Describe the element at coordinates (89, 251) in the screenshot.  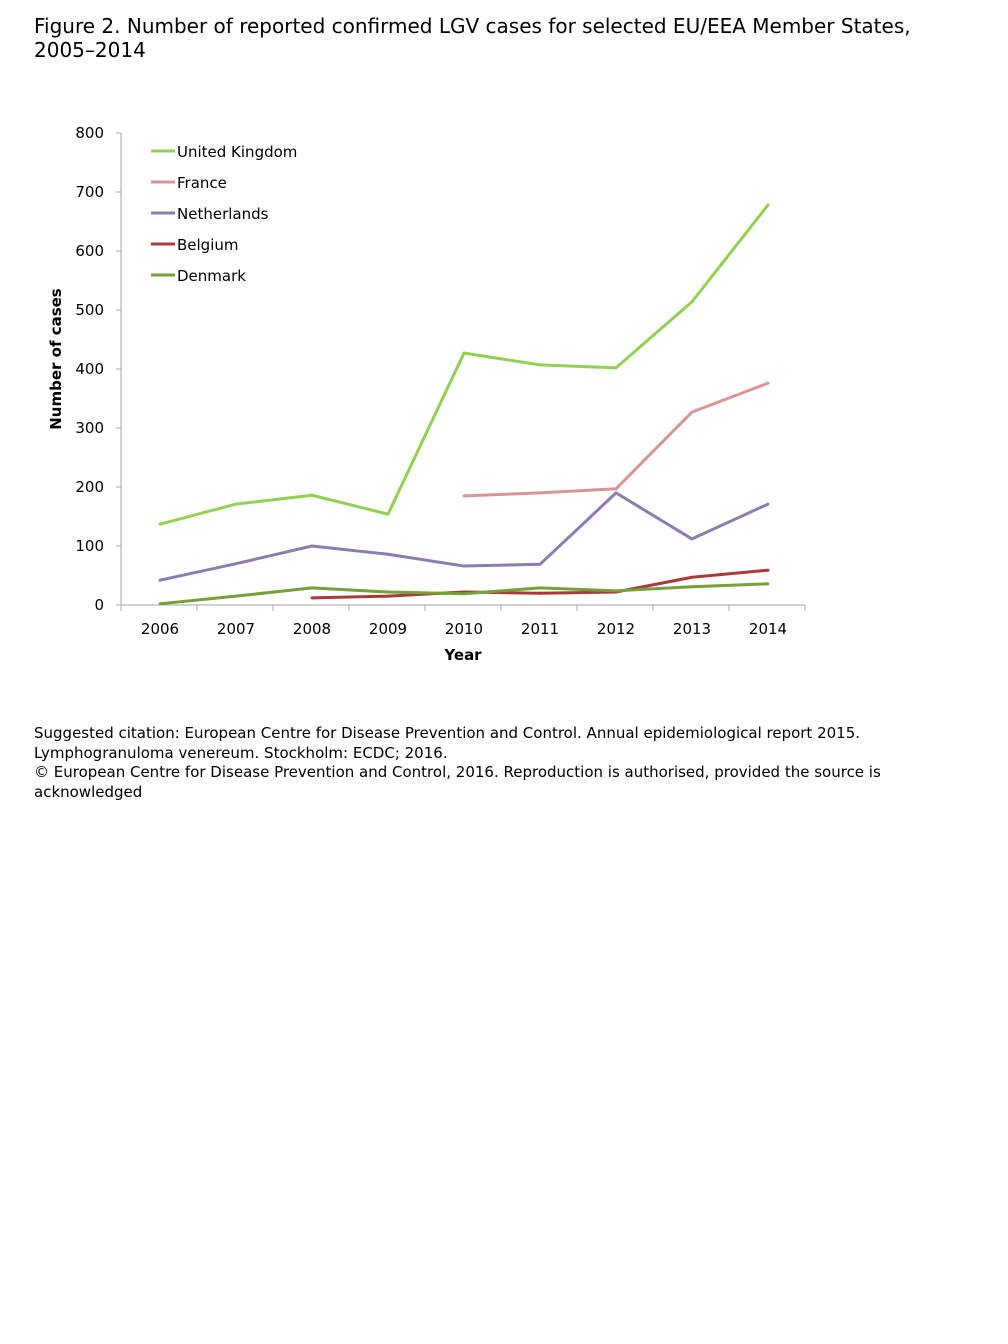
I see `y-tick-label: 600` at that location.